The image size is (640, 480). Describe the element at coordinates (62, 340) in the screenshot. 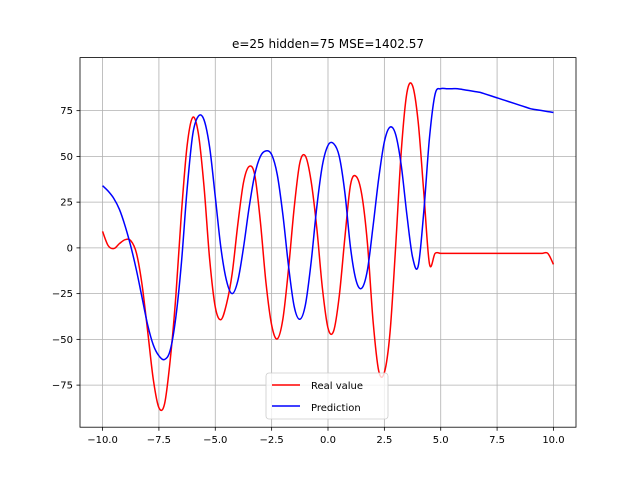

I see `y-tick-label: −50` at that location.